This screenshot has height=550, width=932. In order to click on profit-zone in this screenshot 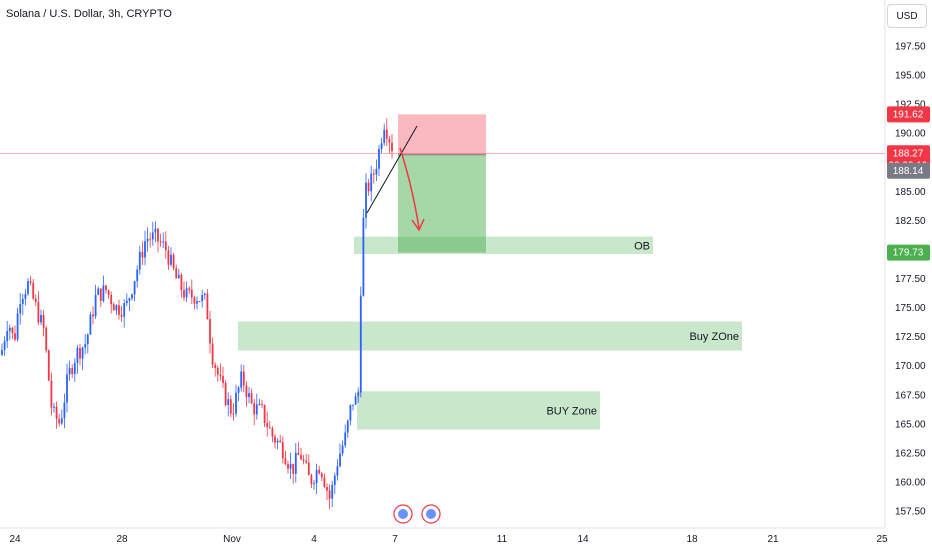, I will do `click(442, 203)`.